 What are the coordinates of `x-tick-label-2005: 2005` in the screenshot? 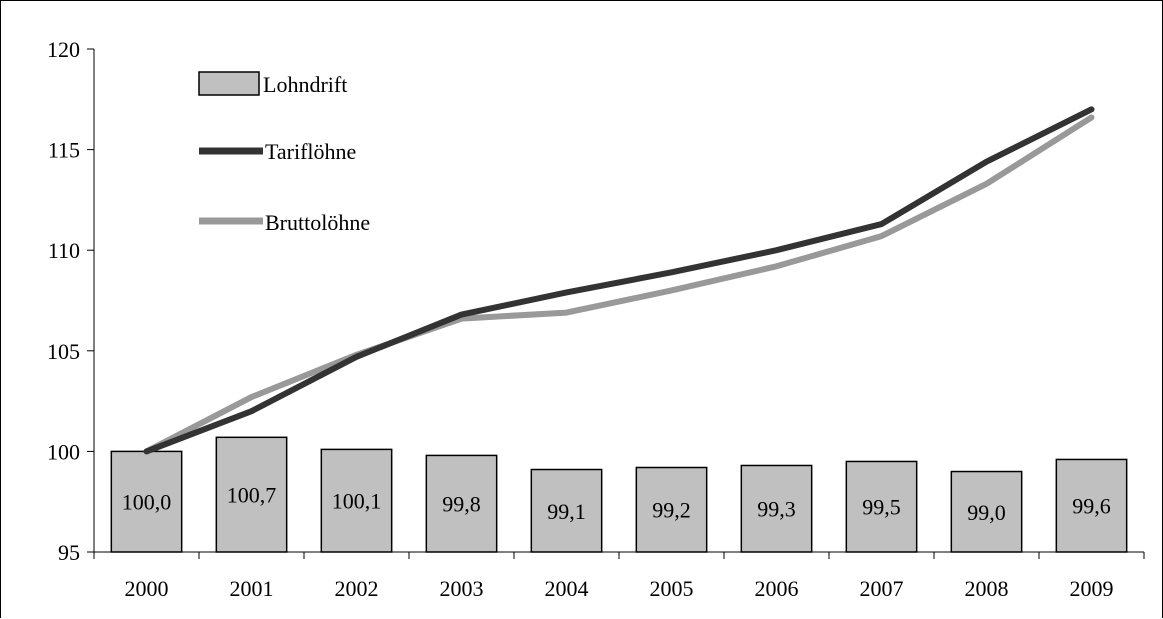 It's located at (672, 588).